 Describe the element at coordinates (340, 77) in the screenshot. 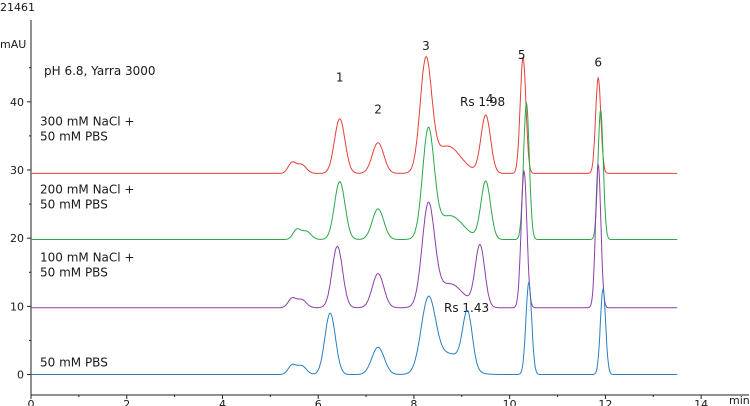

I see `peak-label: 1` at that location.